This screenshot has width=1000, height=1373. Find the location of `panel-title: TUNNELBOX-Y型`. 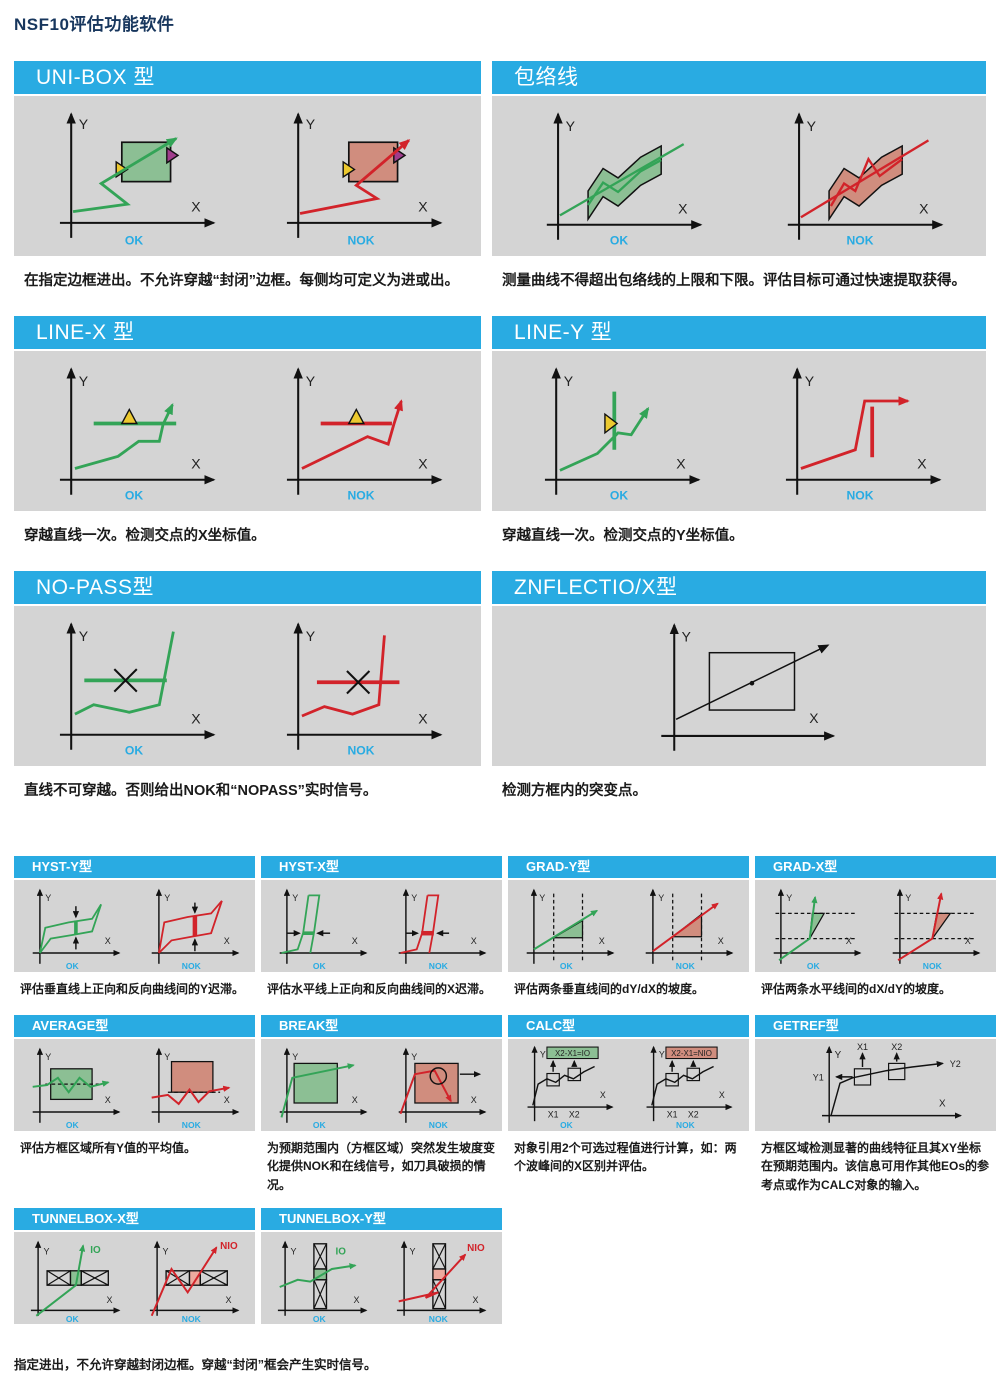

panel-title: TUNNELBOX-Y型 is located at coordinates (332, 1219).